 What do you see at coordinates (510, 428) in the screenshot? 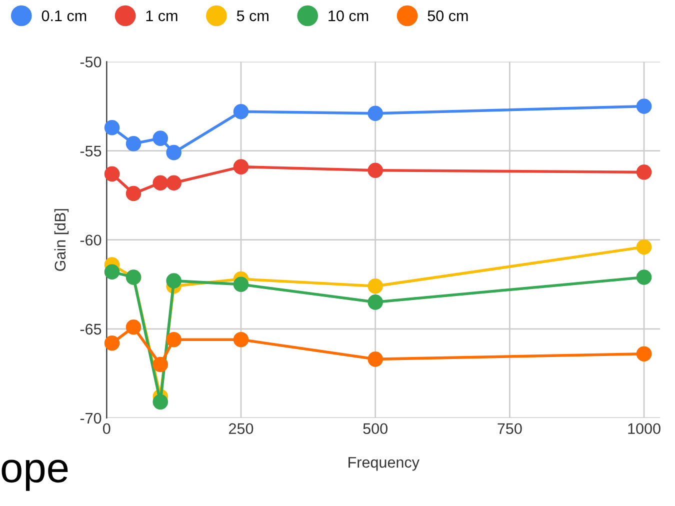
I see `x-tick-label: 750` at bounding box center [510, 428].